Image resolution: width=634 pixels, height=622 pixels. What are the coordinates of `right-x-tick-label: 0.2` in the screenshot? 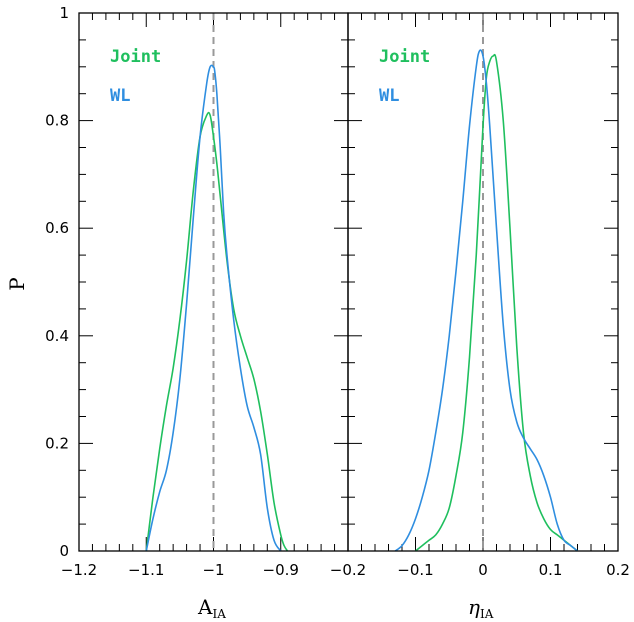 It's located at (618, 570).